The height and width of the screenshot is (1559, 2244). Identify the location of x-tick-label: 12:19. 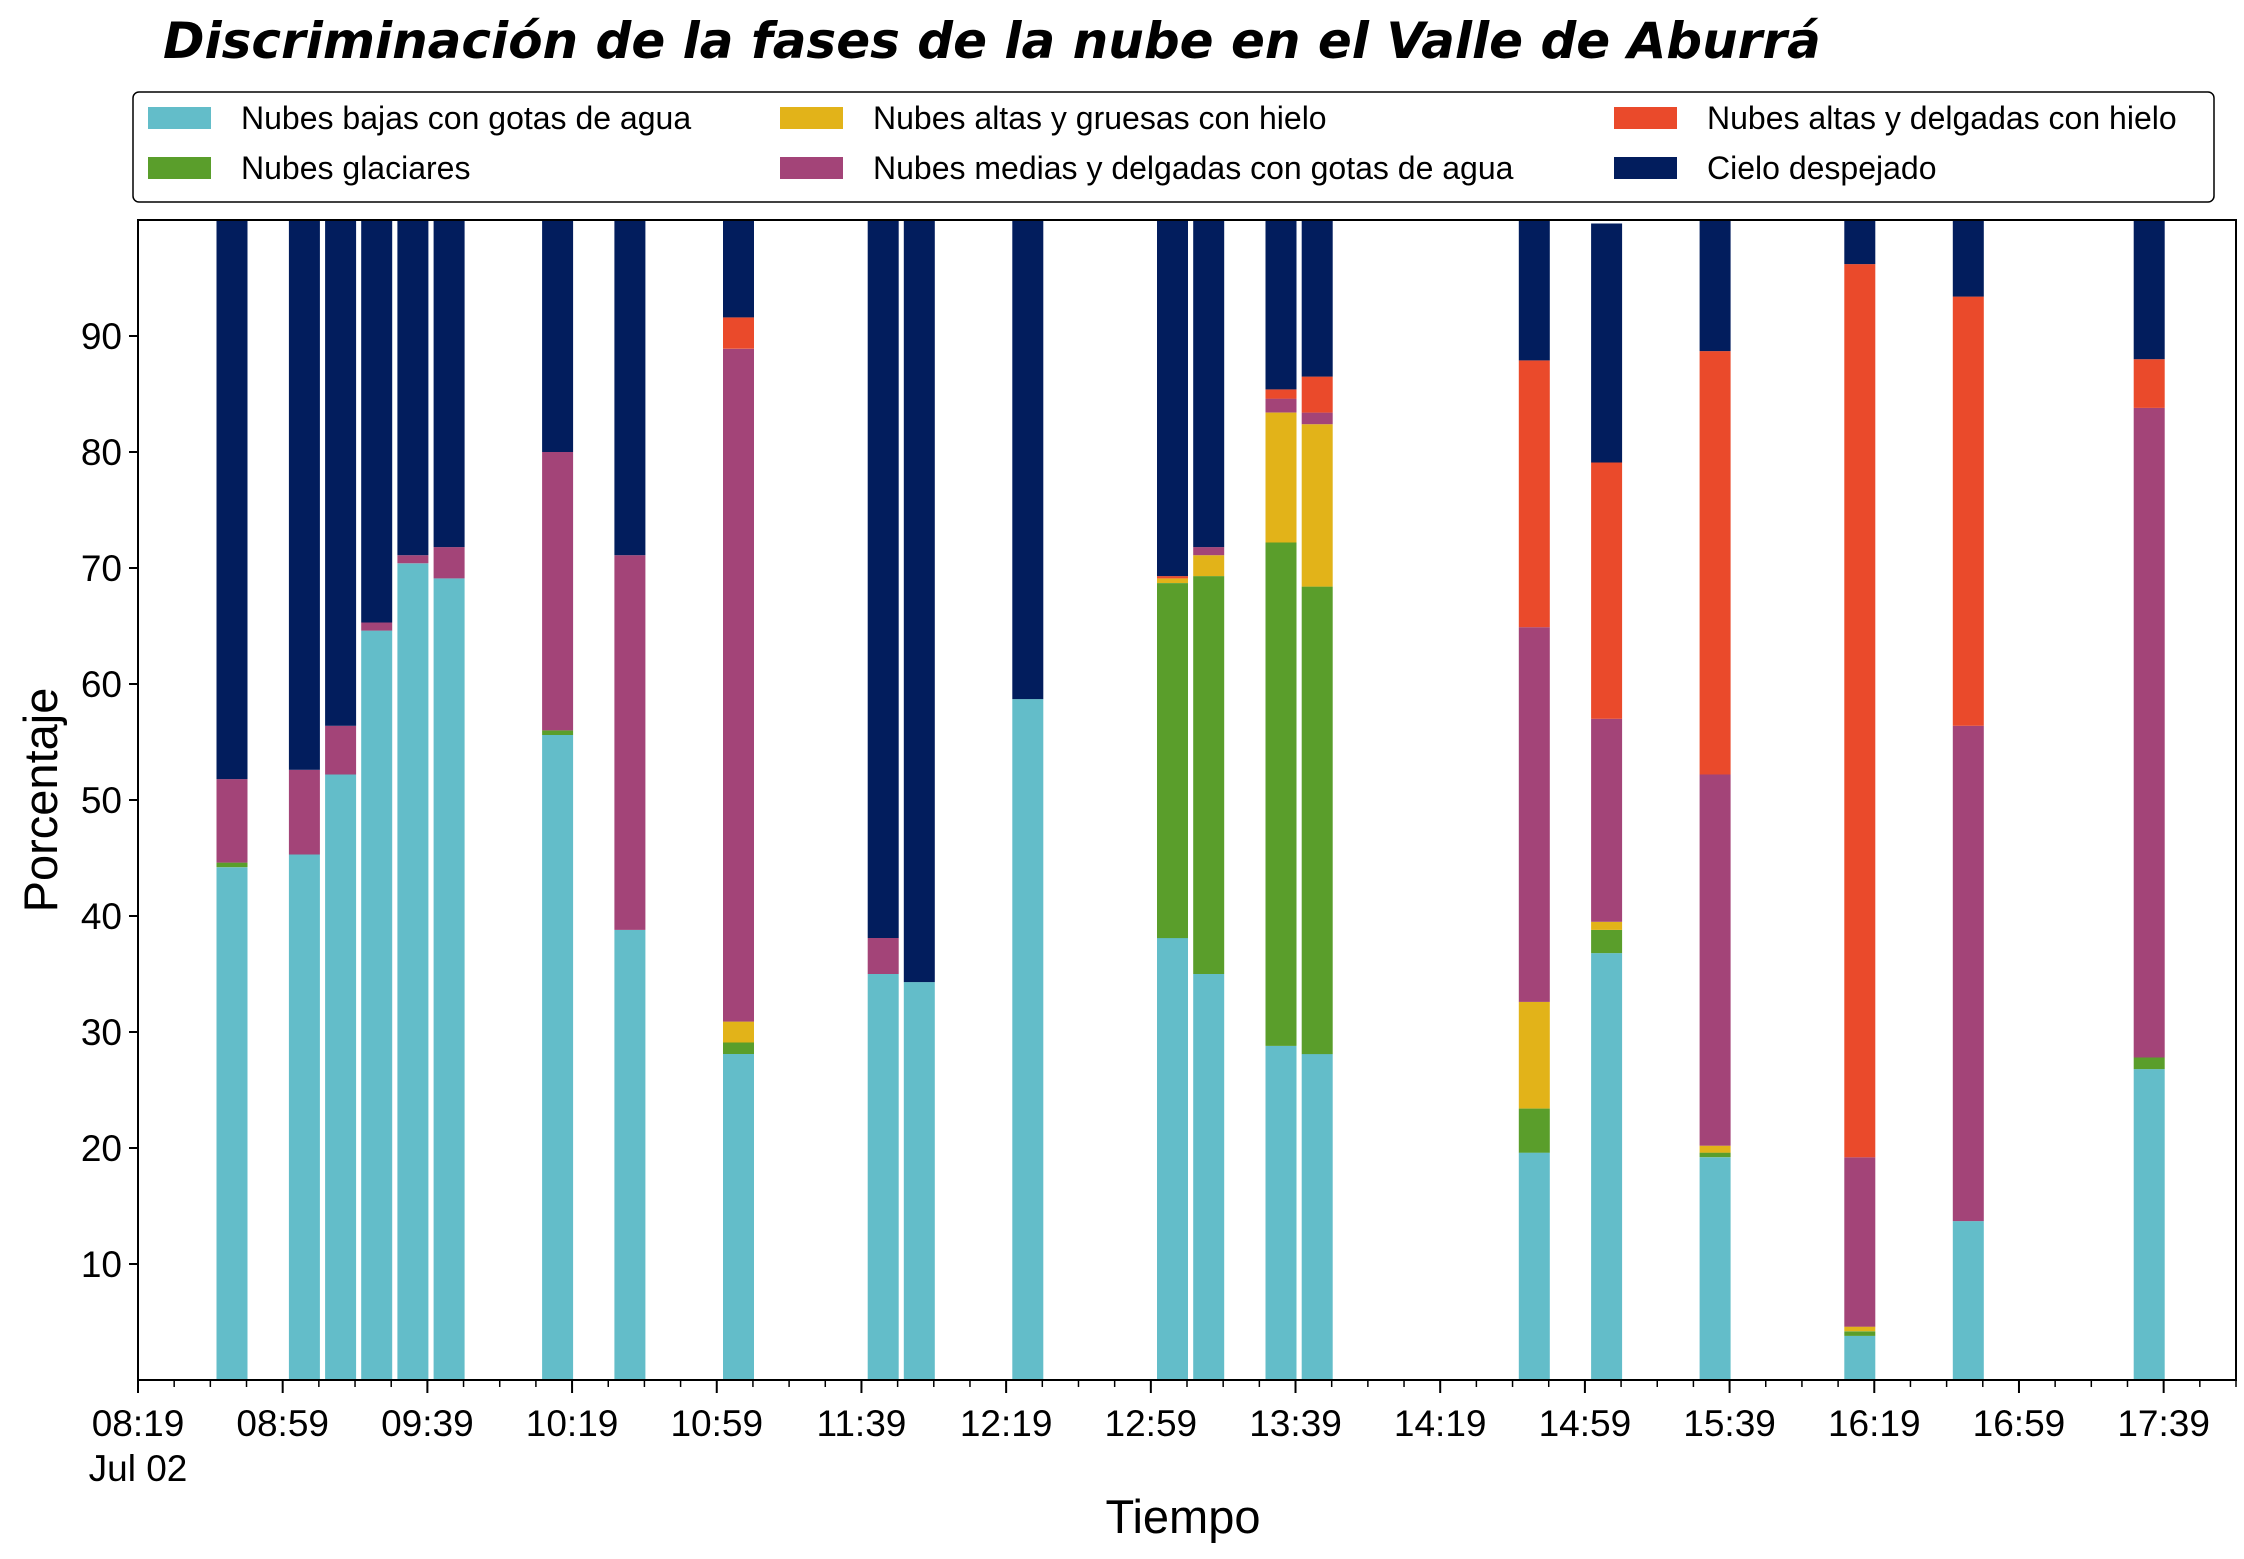
(1006, 1423).